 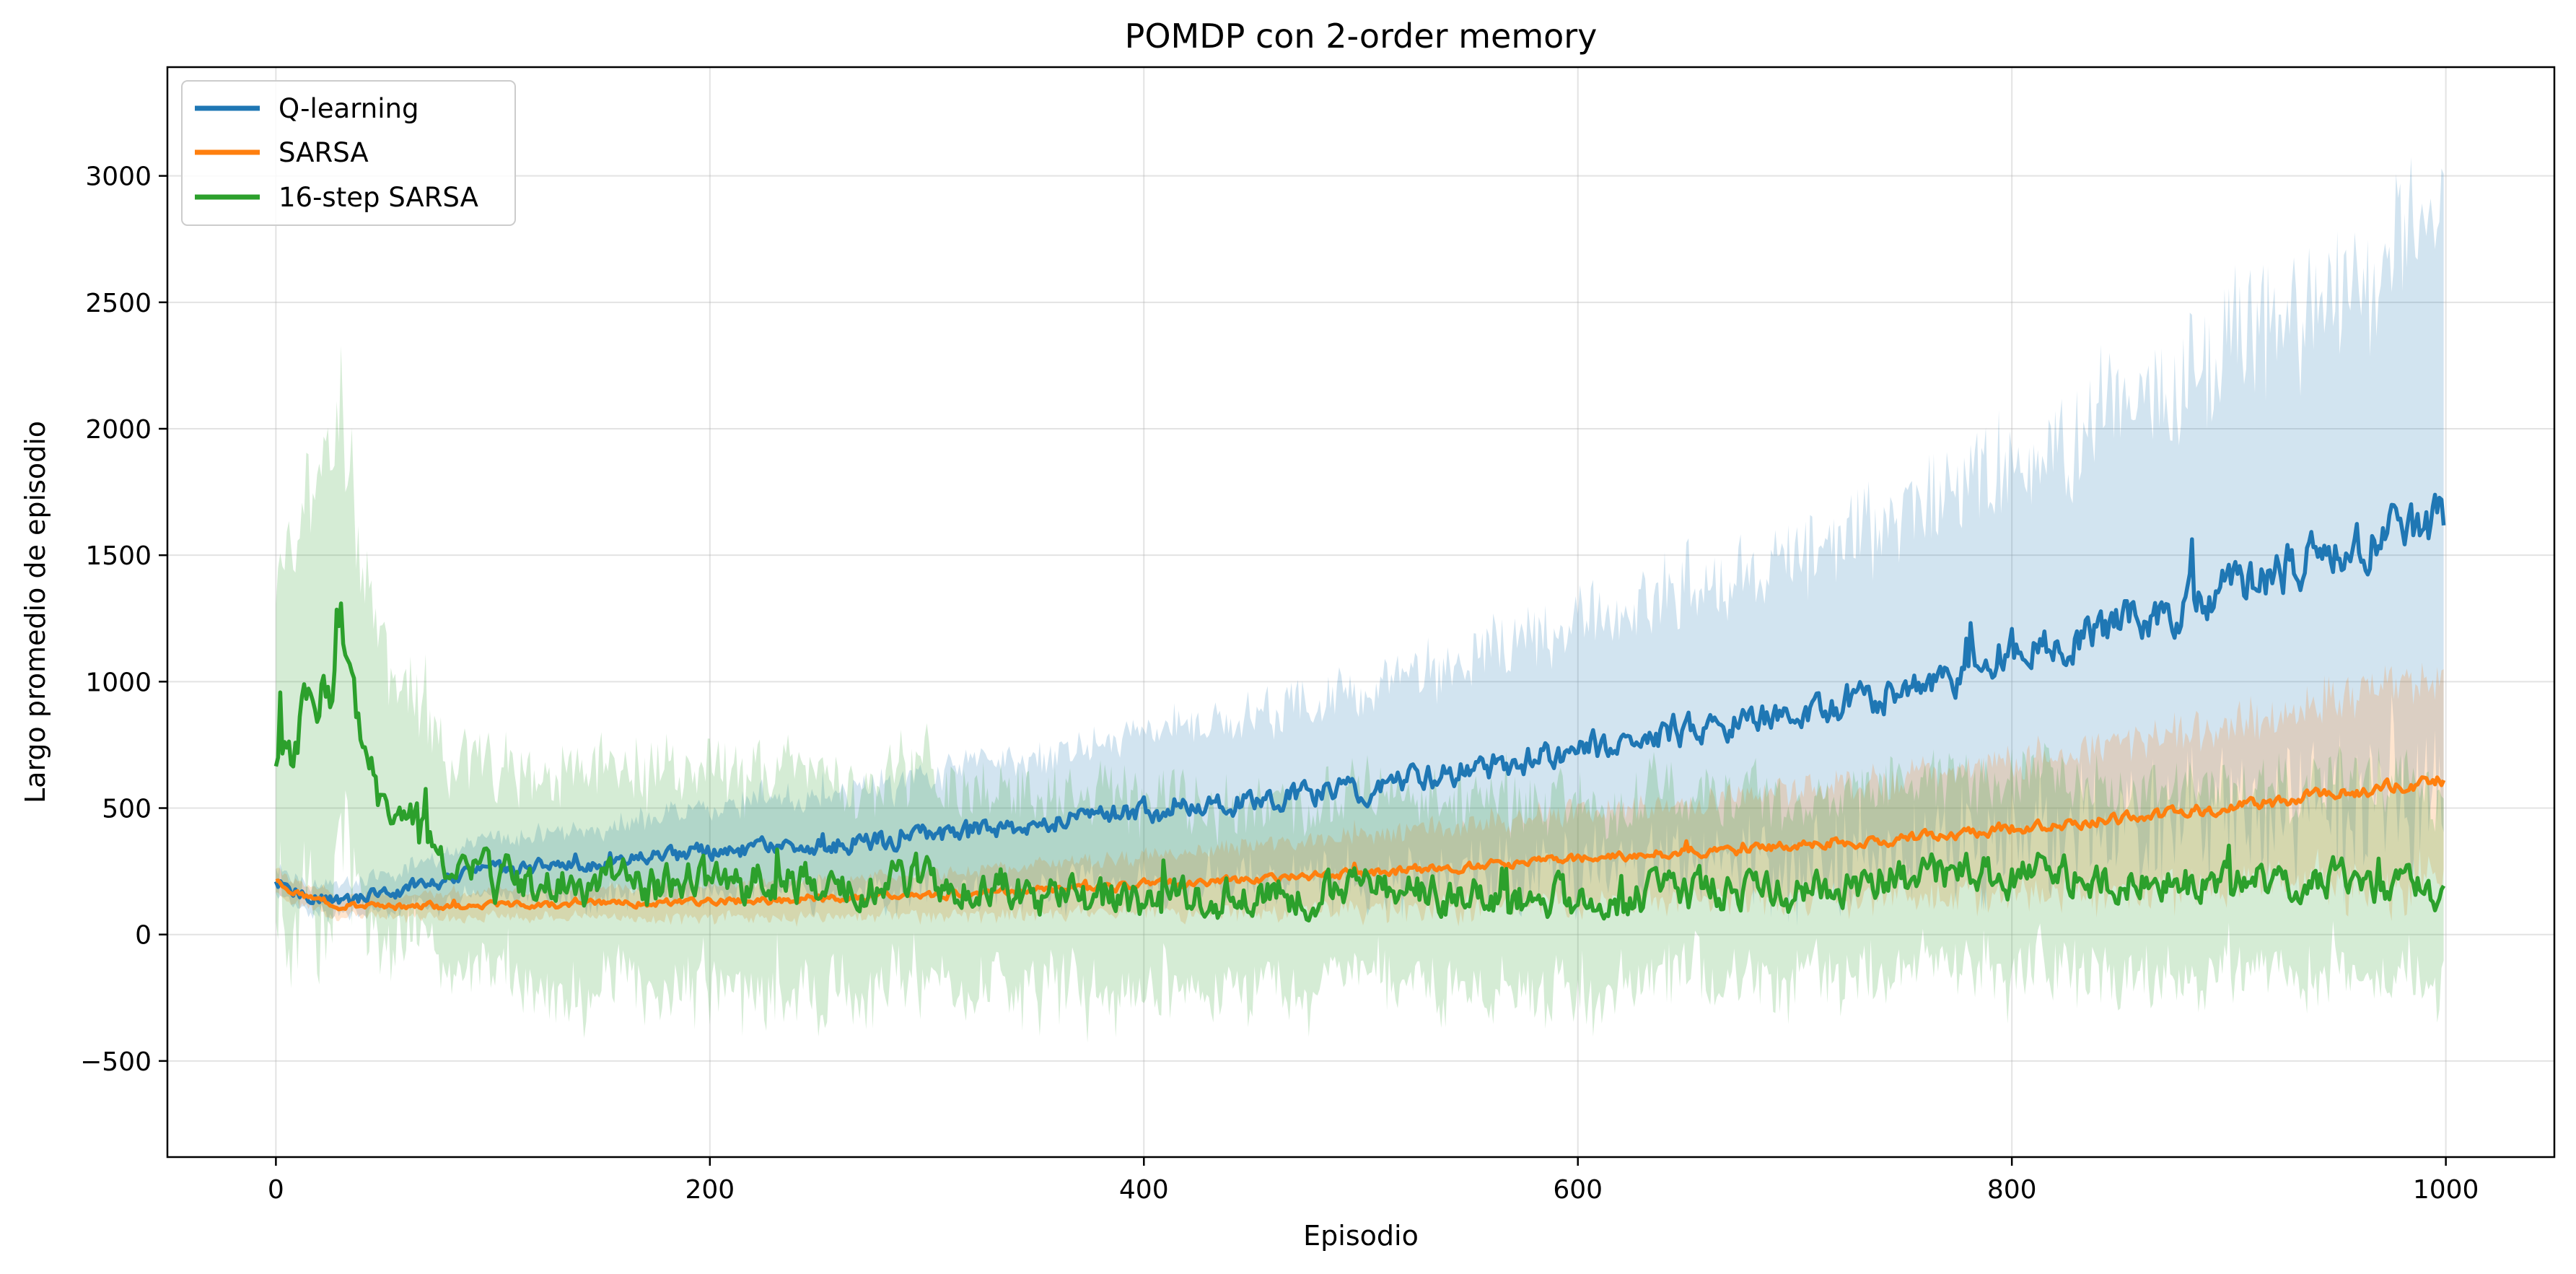 What do you see at coordinates (324, 152) in the screenshot?
I see `legend-label-sarsa: SARSA` at bounding box center [324, 152].